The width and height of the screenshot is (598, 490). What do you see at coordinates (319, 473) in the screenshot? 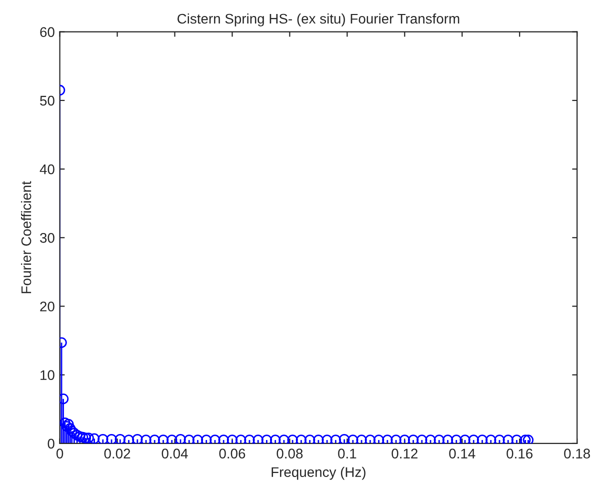
I see `x-axis-title: Frequency (Hz)` at bounding box center [319, 473].